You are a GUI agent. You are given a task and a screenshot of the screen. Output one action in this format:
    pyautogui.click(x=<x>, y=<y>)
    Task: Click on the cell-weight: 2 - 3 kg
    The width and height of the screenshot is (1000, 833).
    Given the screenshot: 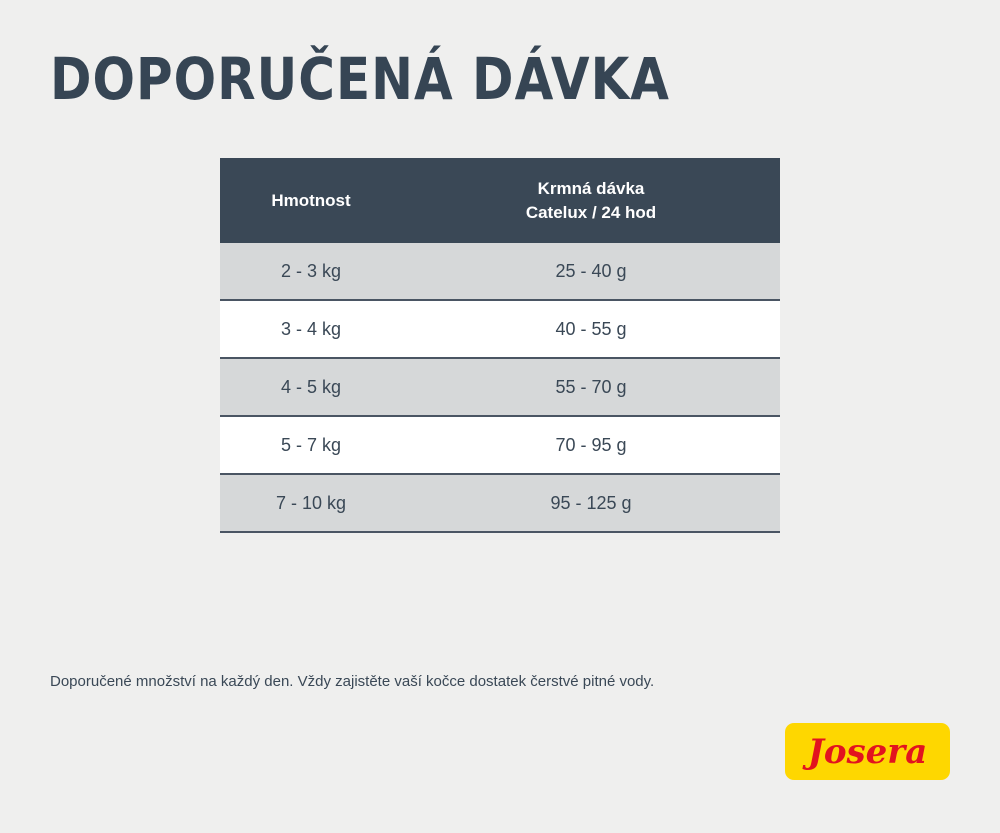 What is the action you would take?
    pyautogui.click(x=311, y=270)
    